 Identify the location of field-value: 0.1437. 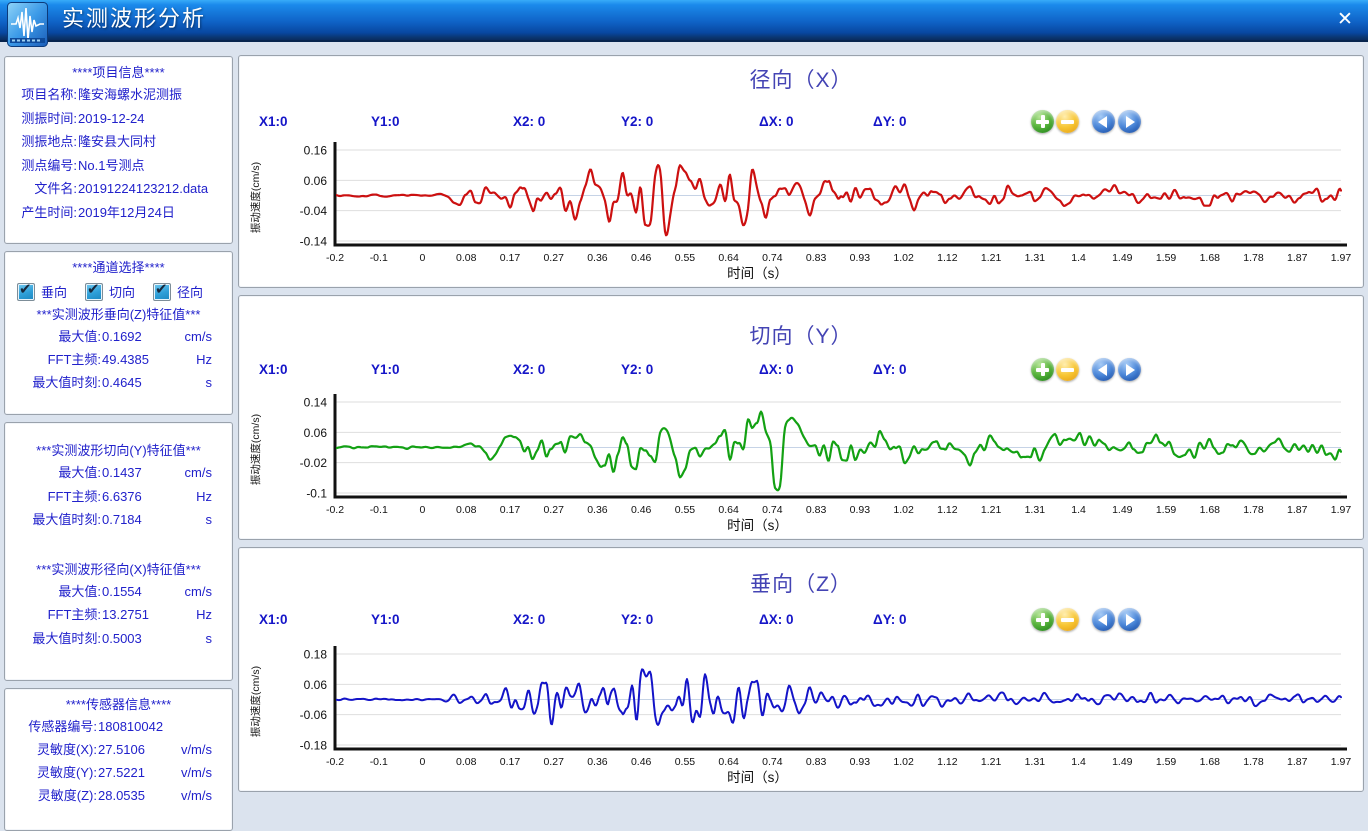
(122, 472).